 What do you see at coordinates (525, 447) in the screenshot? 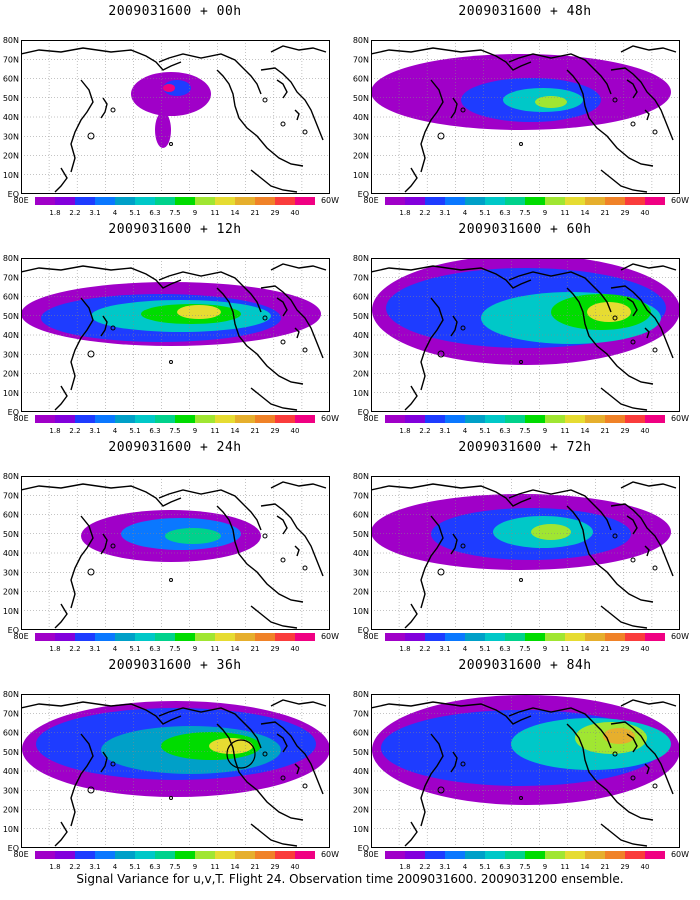
I see `panel-title: 2009031600 + 72h` at bounding box center [525, 447].